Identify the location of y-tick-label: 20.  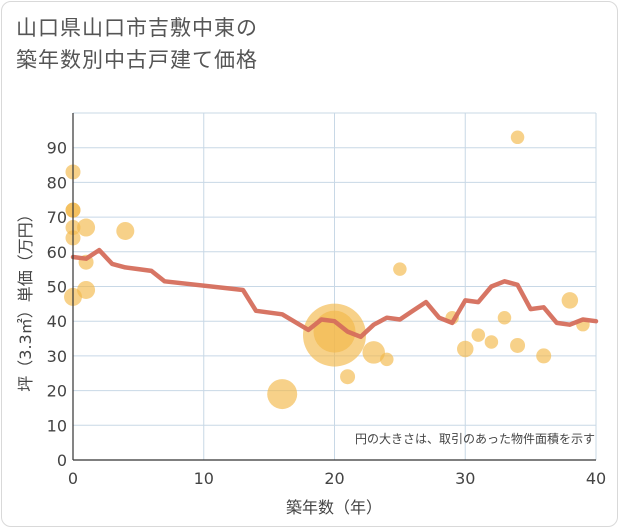
(57, 391).